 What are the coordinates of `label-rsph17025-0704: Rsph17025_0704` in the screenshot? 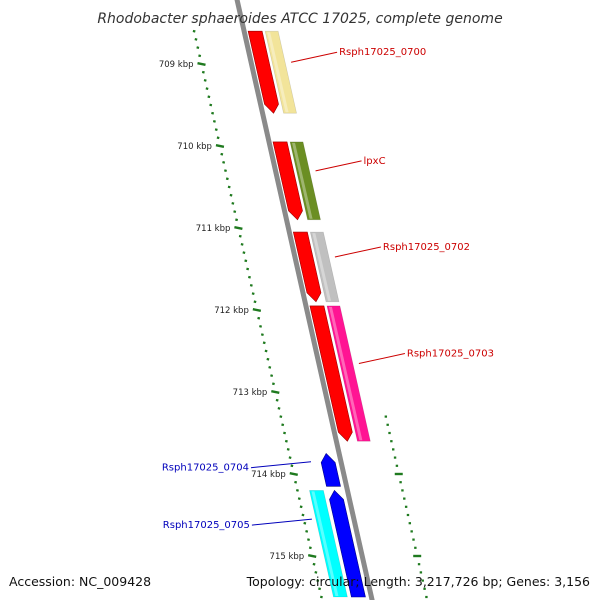 It's located at (205, 468).